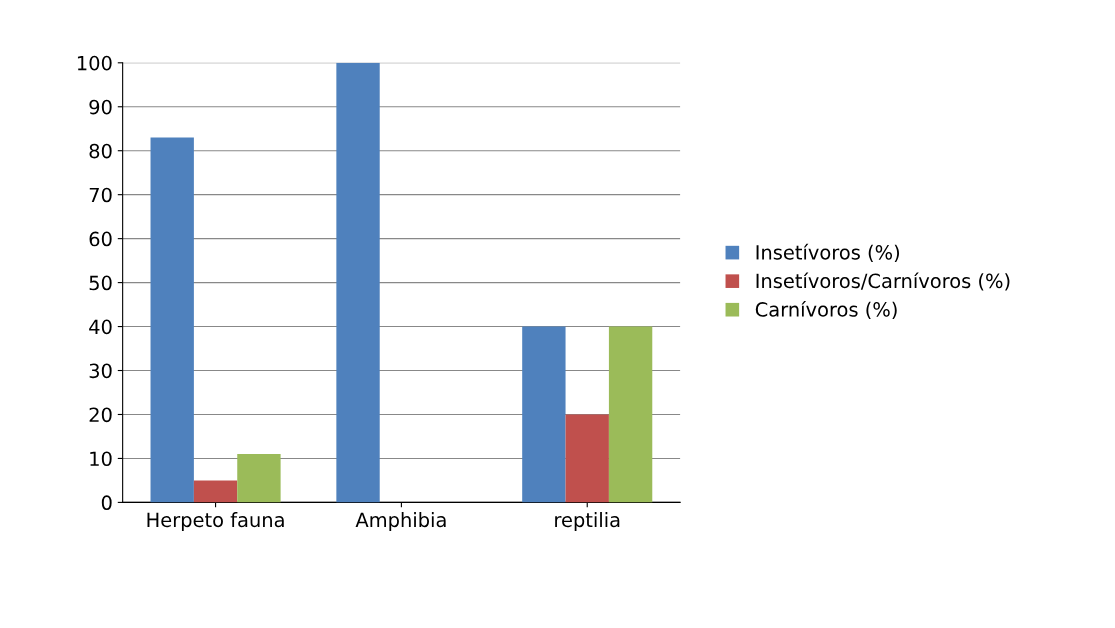  What do you see at coordinates (106, 503) in the screenshot?
I see `y-tick-label: 0` at bounding box center [106, 503].